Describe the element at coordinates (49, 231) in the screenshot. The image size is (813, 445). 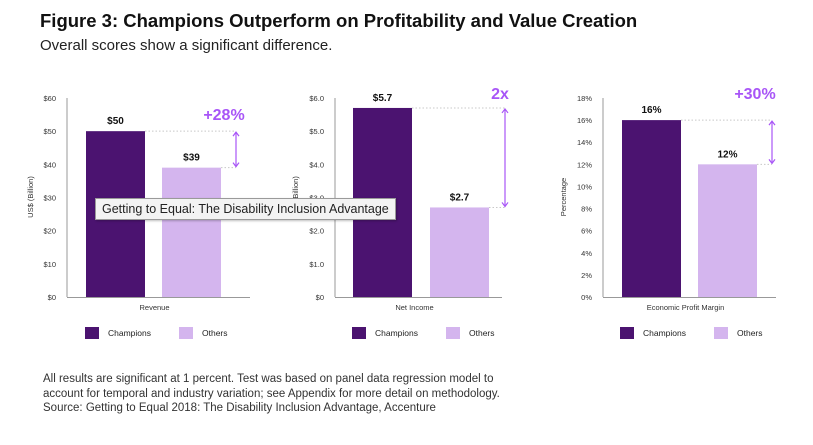
I see `y-tick-label: $20` at that location.